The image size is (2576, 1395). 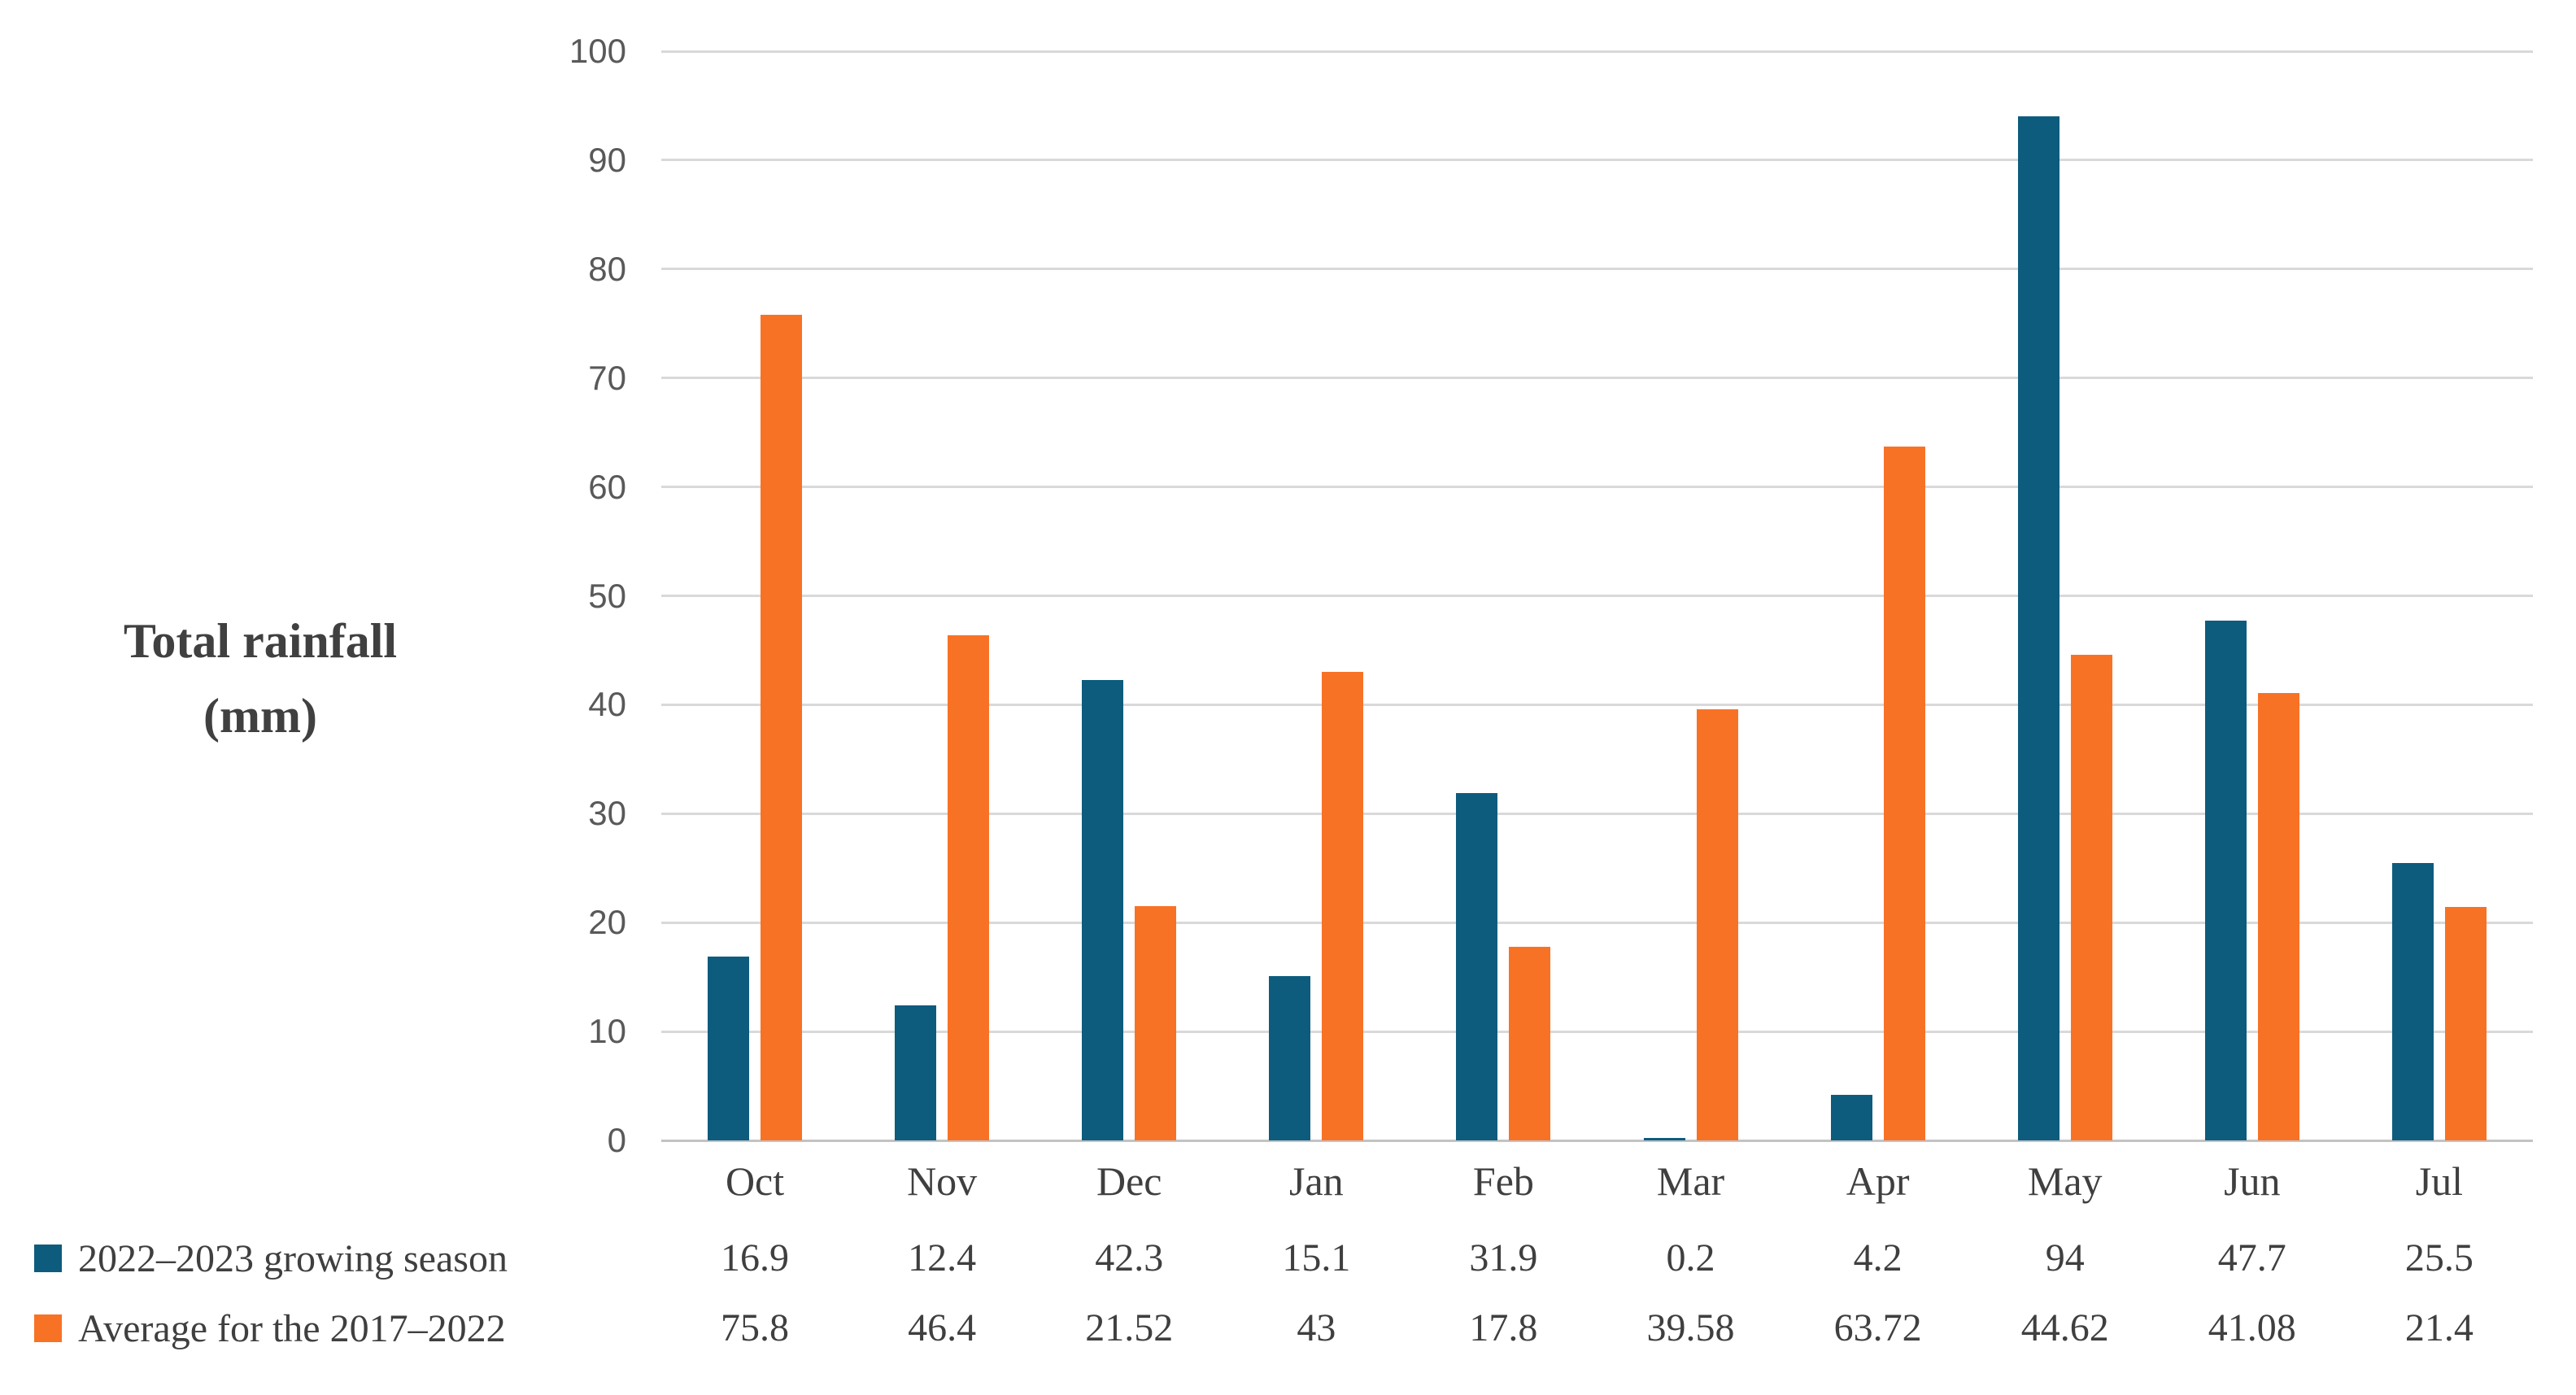 I want to click on table-value-feb-series1: 17.8, so click(x=1503, y=1327).